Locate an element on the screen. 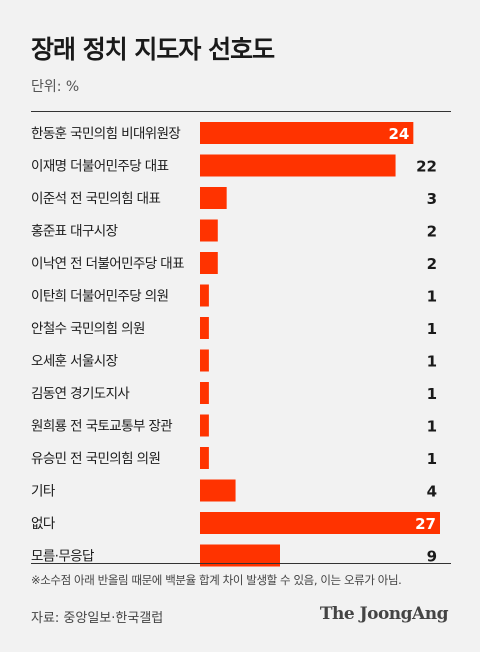 This screenshot has height=652, width=480. category-label: 오세훈 서울시장 is located at coordinates (74, 362).